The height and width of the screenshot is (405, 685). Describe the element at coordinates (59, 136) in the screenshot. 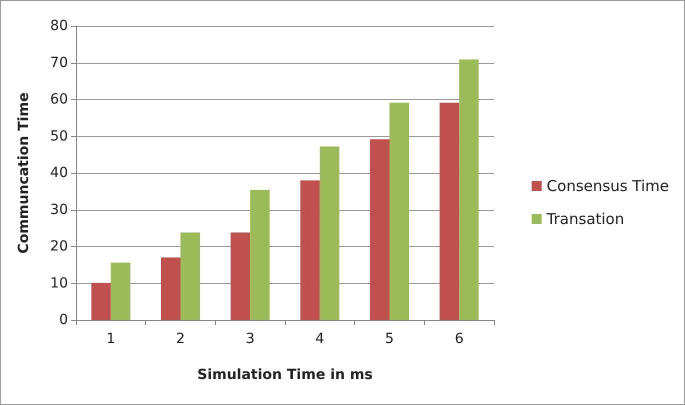

I see `y-tick-label: 50` at that location.